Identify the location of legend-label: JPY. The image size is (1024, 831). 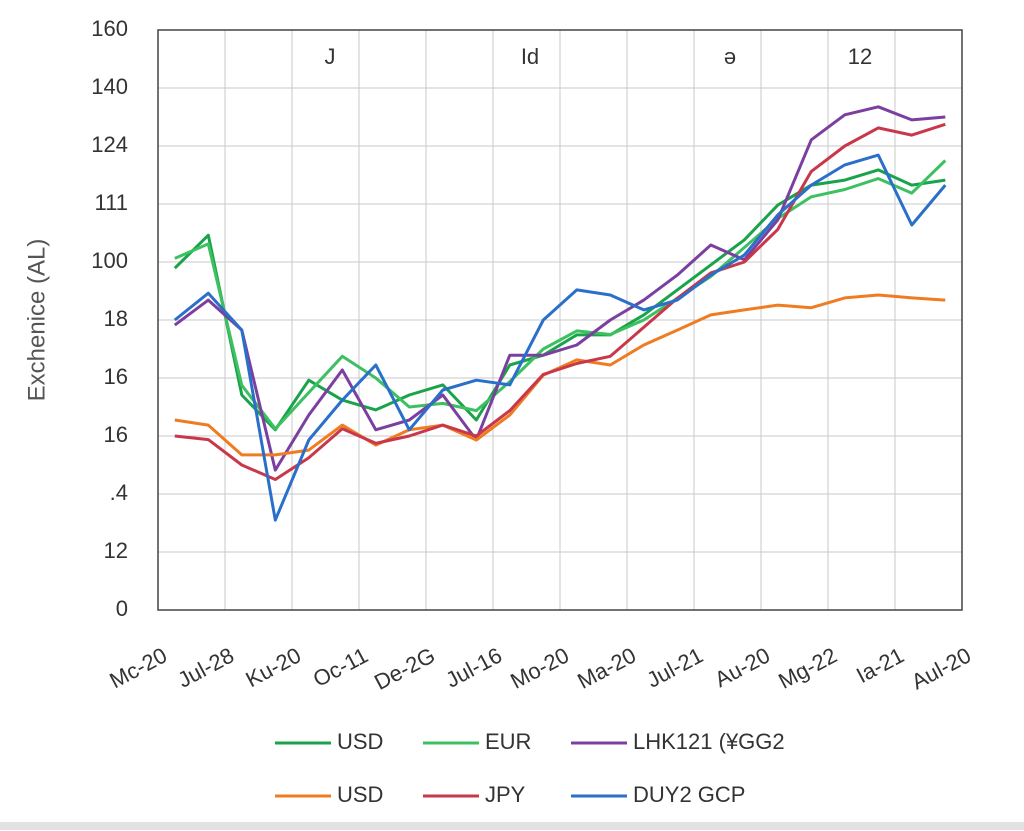
(505, 794).